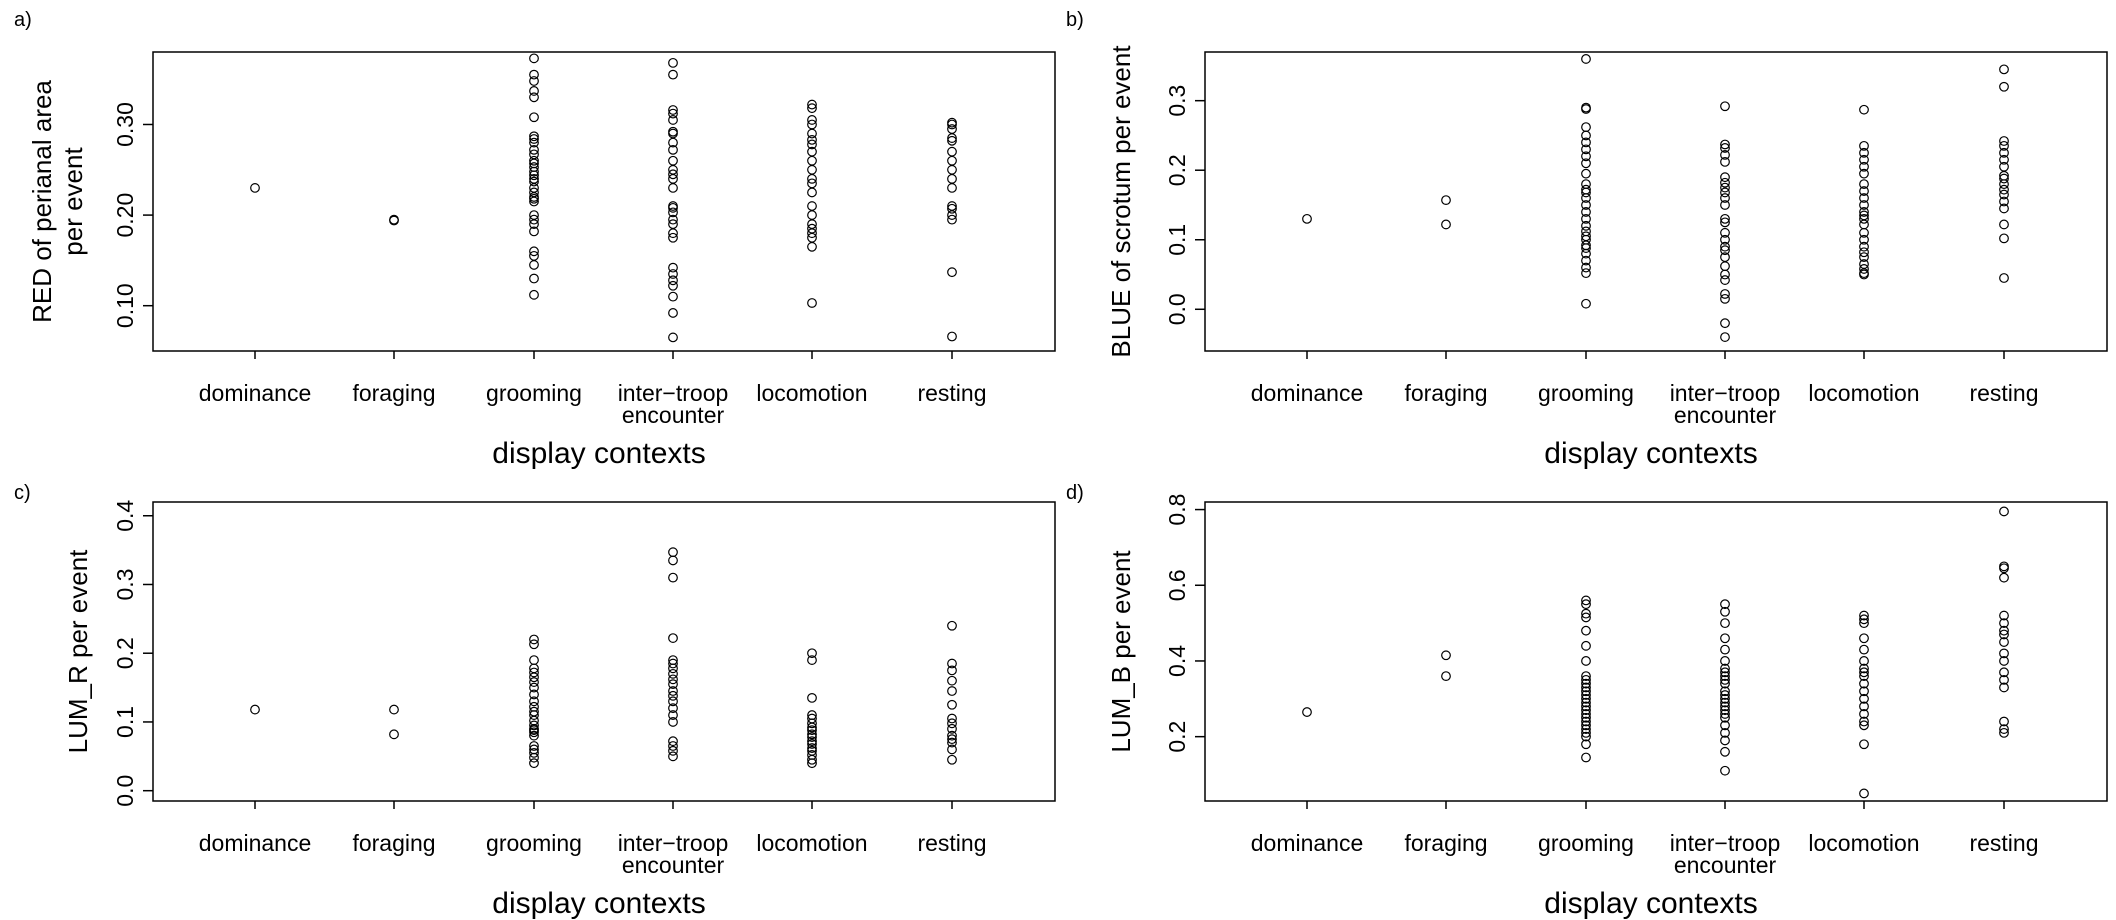 This screenshot has width=2116, height=920. Describe the element at coordinates (22, 493) in the screenshot. I see `panel-letter: c)` at that location.